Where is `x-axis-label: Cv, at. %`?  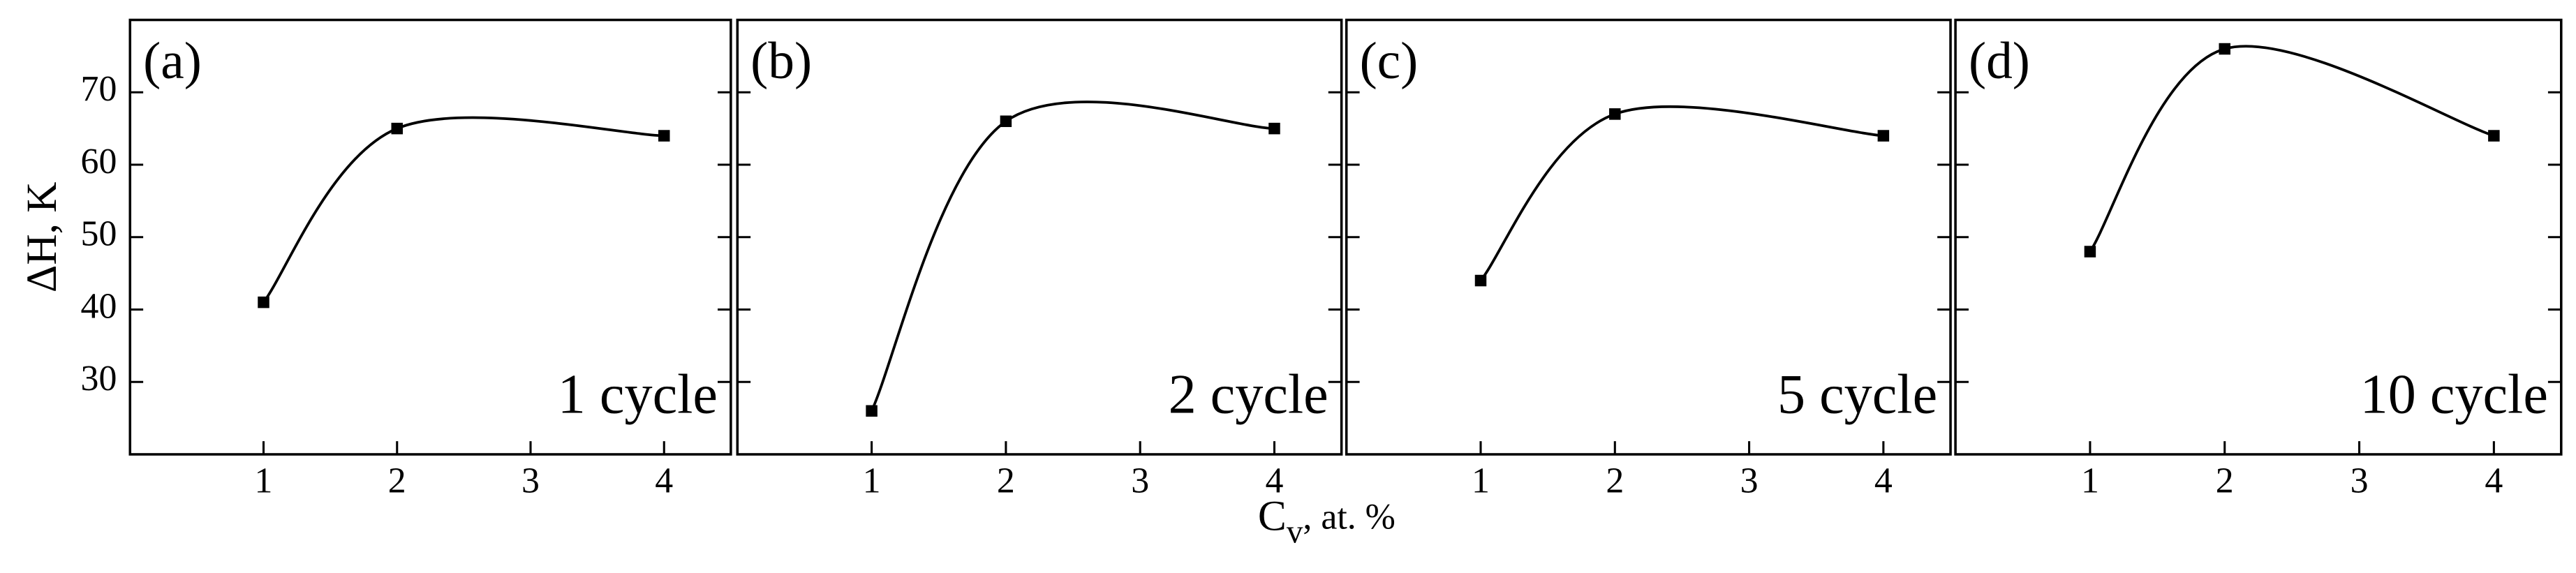 x-axis-label: Cv, at. % is located at coordinates (1327, 521).